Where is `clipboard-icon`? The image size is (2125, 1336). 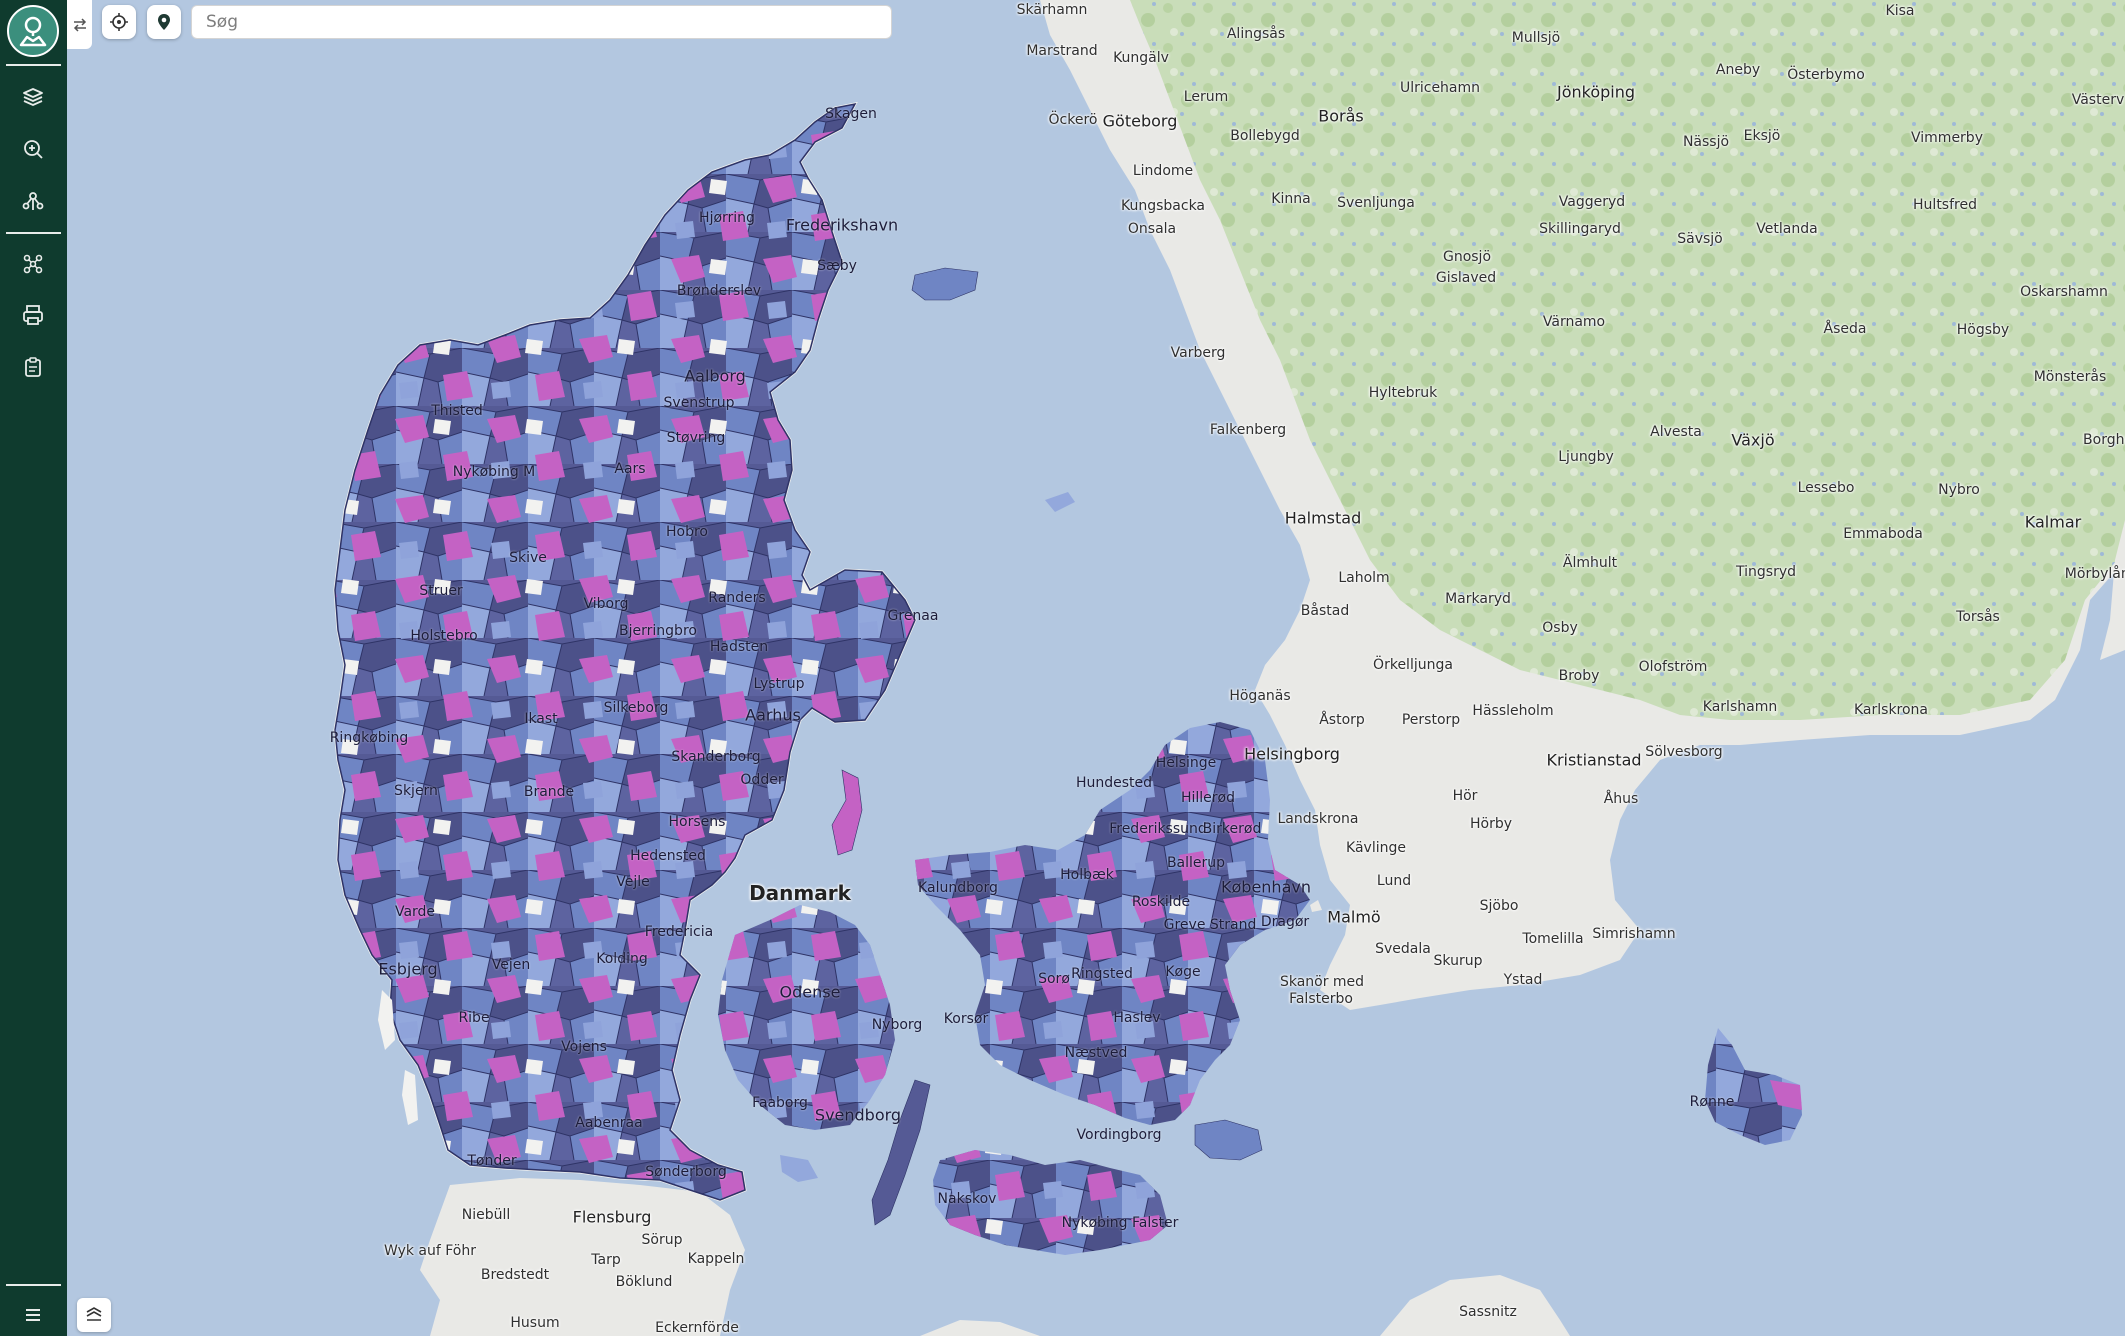 clipboard-icon is located at coordinates (33, 367).